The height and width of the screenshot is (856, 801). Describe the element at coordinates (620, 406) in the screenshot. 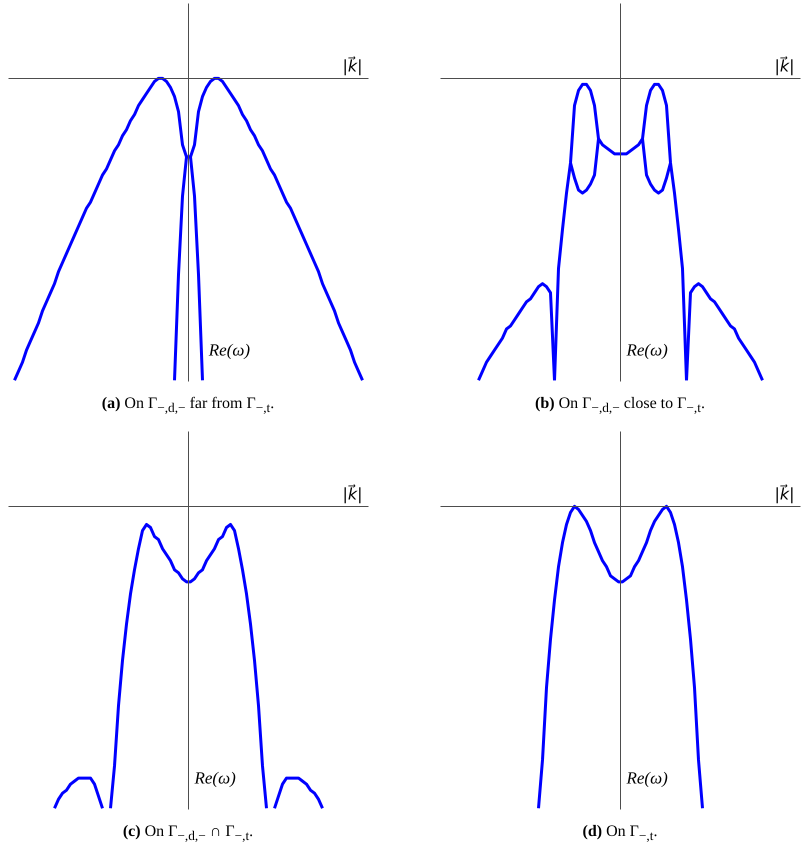

I see `text: (b) On Γ$_{−,d,−}$ close to Γ$_{−,t}$.` at that location.